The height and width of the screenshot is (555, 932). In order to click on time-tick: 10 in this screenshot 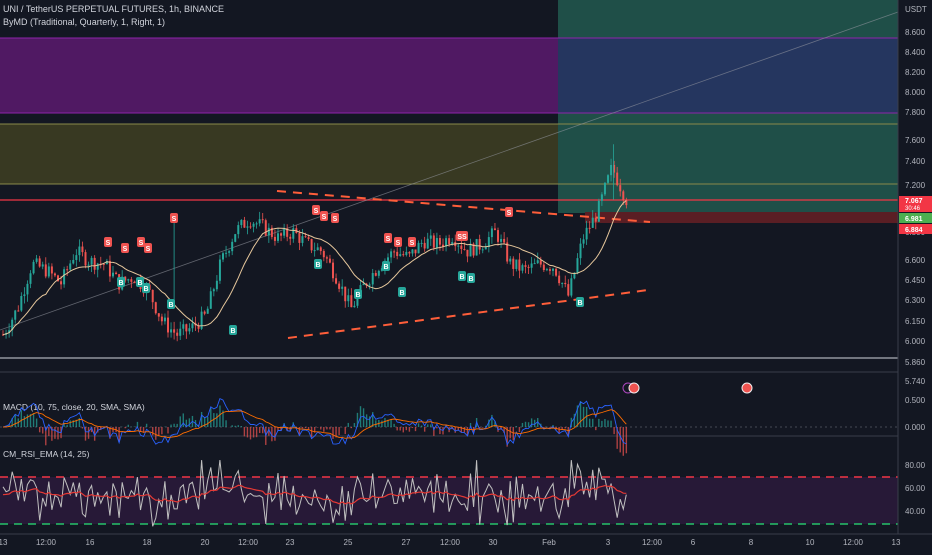, I will do `click(810, 542)`.